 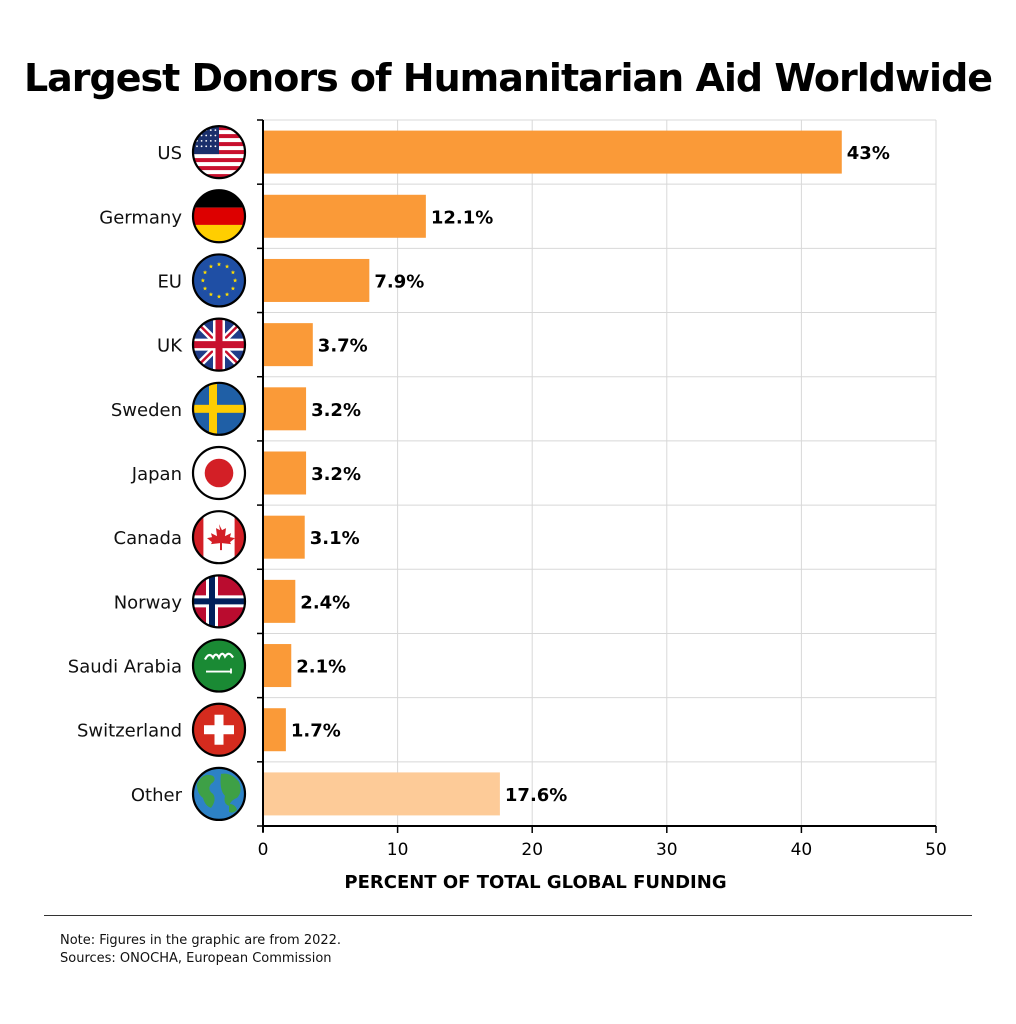 What do you see at coordinates (157, 795) in the screenshot?
I see `category-label: Other` at bounding box center [157, 795].